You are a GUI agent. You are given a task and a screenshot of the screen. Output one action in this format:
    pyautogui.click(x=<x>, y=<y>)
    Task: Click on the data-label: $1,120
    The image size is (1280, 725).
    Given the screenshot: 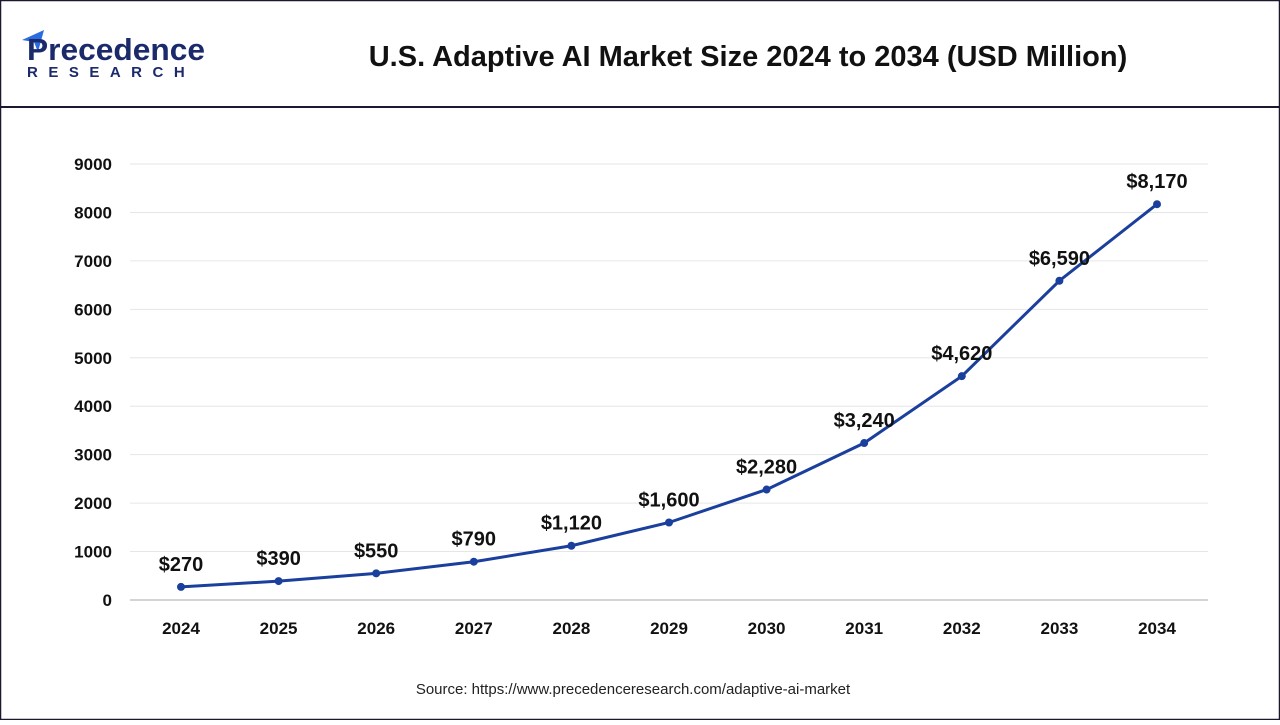 What is the action you would take?
    pyautogui.click(x=571, y=524)
    